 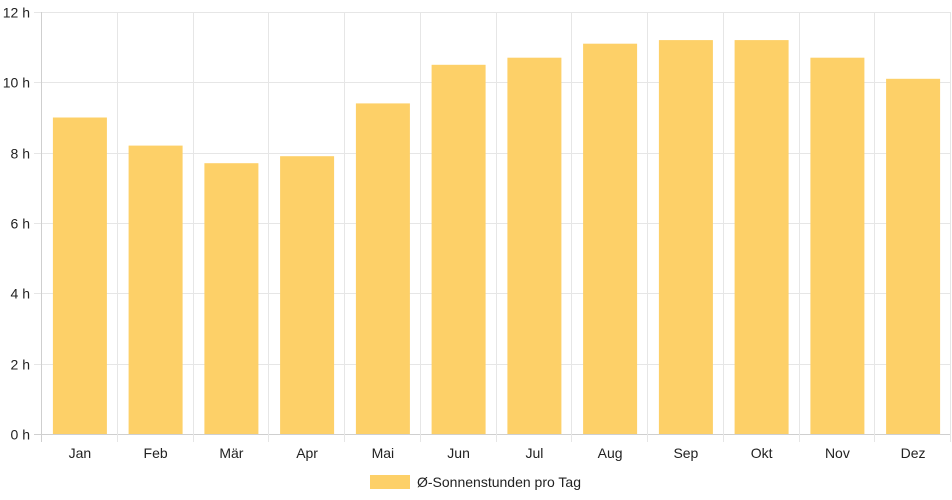 I want to click on x-tick-label: Dez, so click(x=913, y=453).